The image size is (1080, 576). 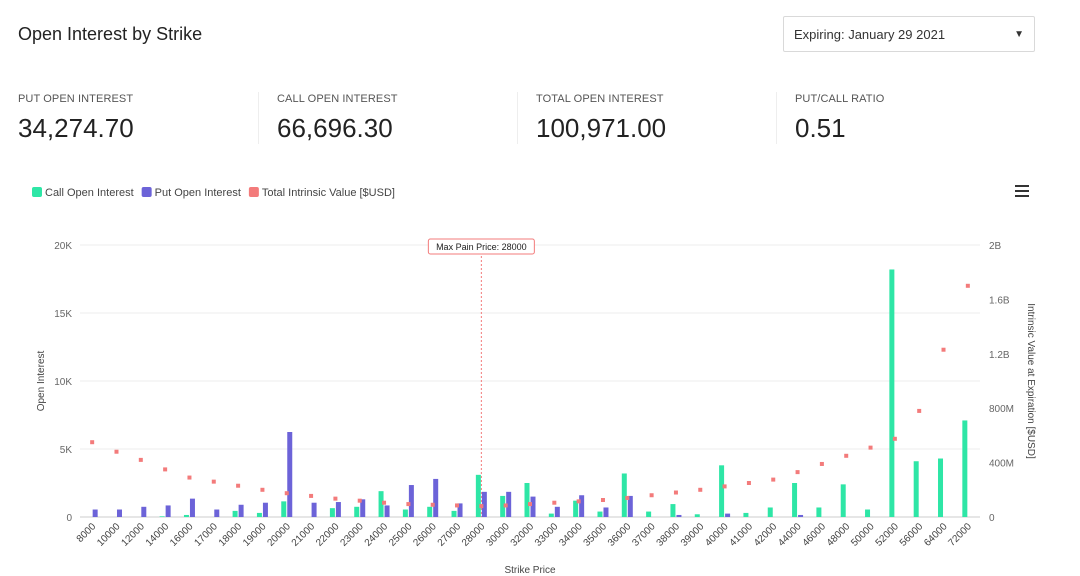 What do you see at coordinates (481, 247) in the screenshot?
I see `max-pain-label: Max Pain Price: 28000` at bounding box center [481, 247].